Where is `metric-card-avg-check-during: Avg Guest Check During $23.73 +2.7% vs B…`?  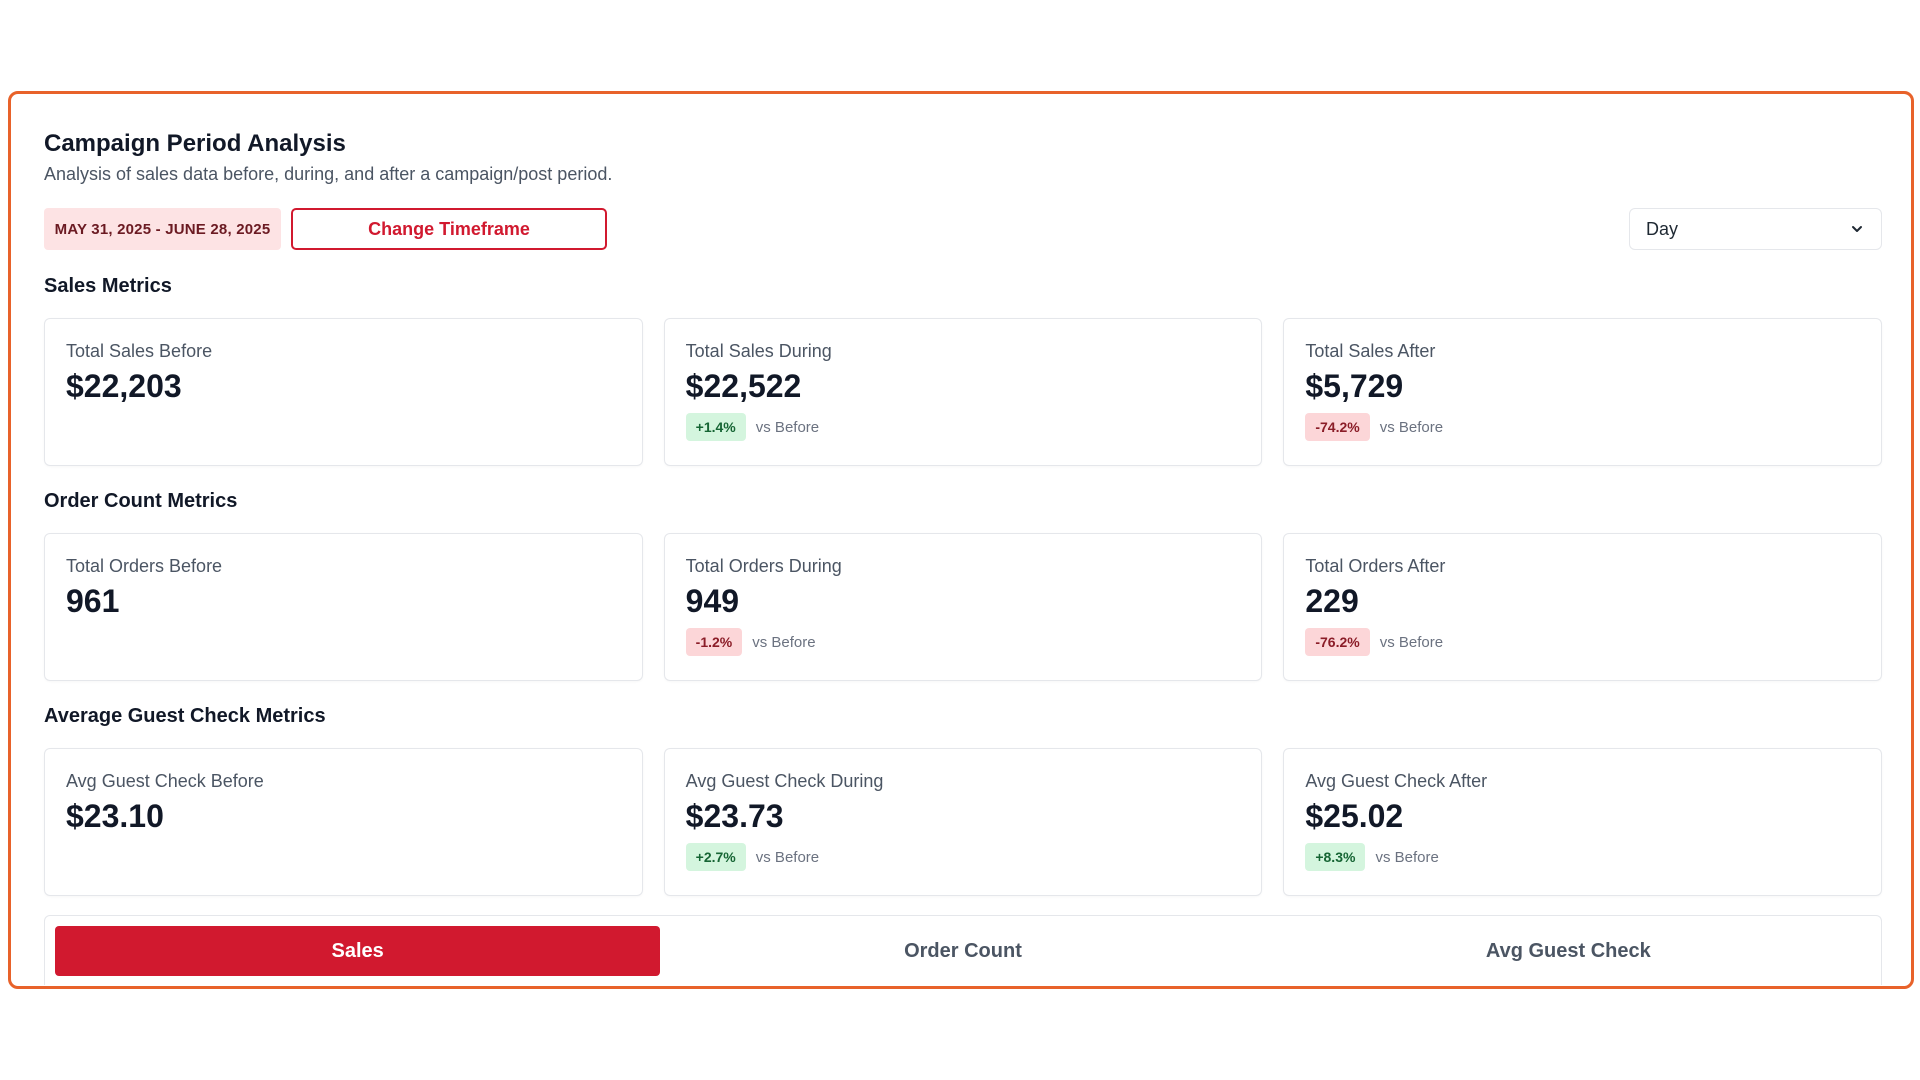
metric-card-avg-check-during: Avg Guest Check During $23.73 +2.7% vs B… is located at coordinates (963, 822).